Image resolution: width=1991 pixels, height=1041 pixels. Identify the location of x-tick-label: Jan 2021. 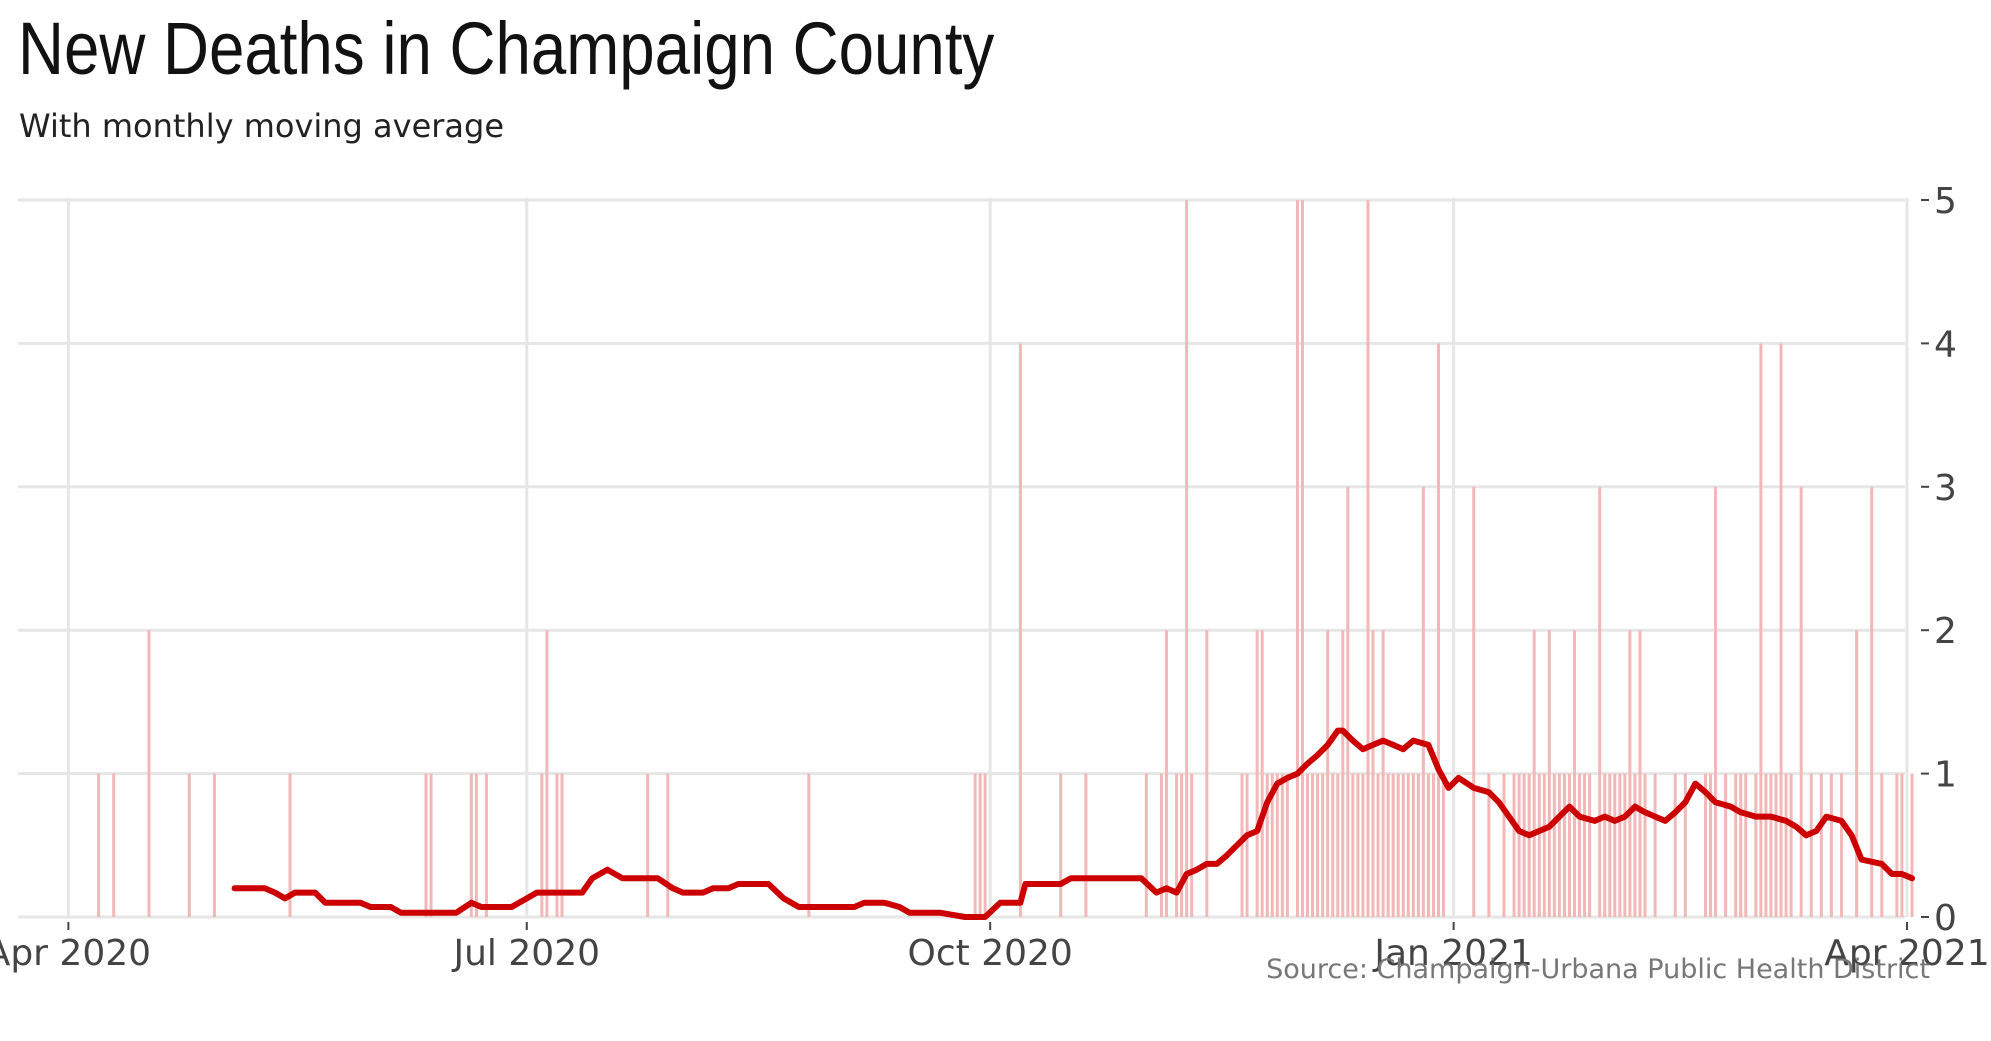
(1452, 953).